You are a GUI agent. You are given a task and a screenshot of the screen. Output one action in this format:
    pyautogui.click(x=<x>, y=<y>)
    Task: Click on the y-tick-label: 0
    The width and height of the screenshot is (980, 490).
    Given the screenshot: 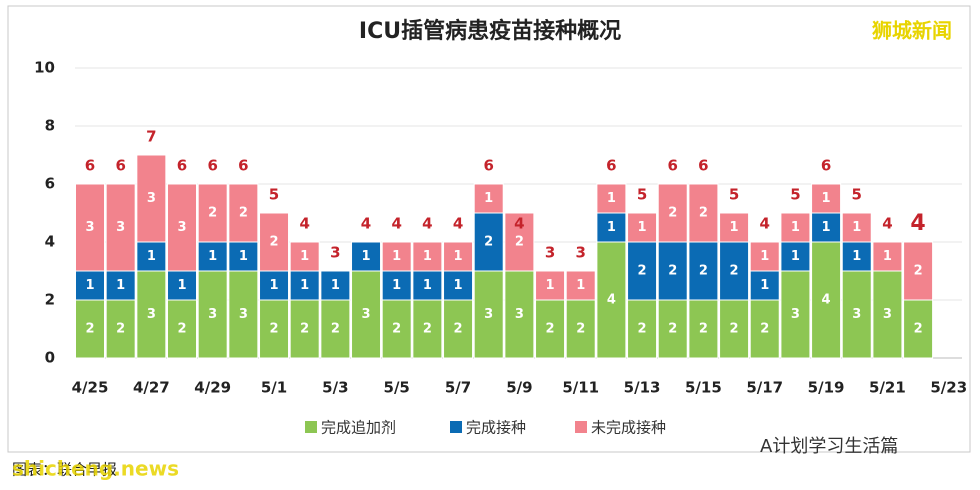 What is the action you would take?
    pyautogui.click(x=50, y=358)
    